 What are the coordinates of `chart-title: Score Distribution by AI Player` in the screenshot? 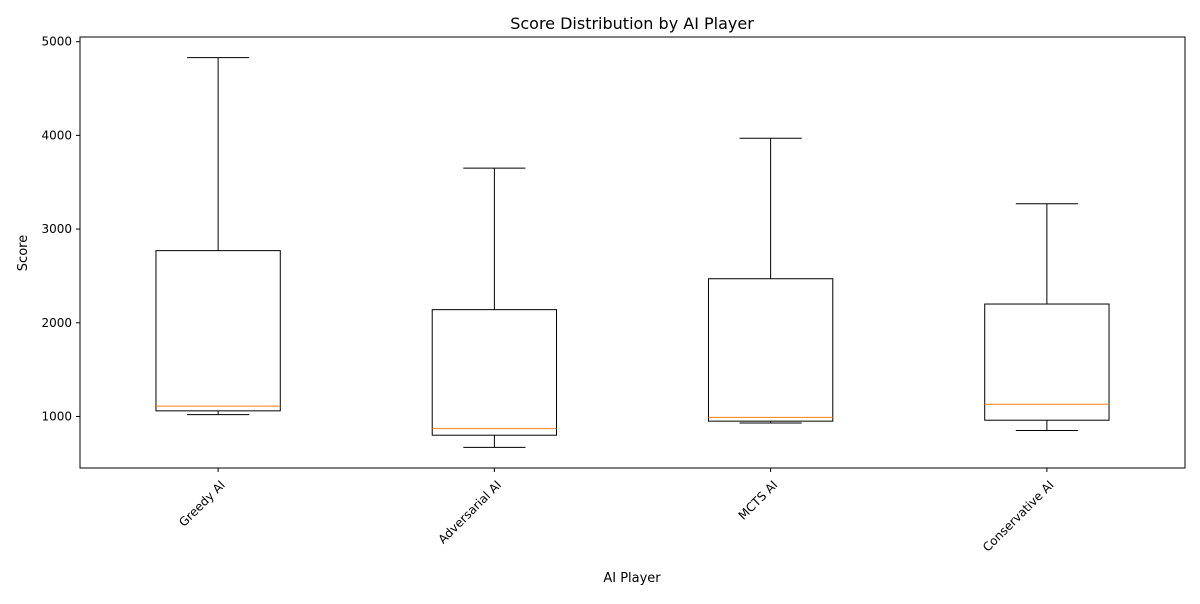 It's located at (632, 23).